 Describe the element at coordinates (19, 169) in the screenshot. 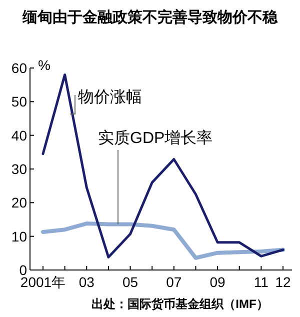

I see `y-tick-label: 30` at that location.